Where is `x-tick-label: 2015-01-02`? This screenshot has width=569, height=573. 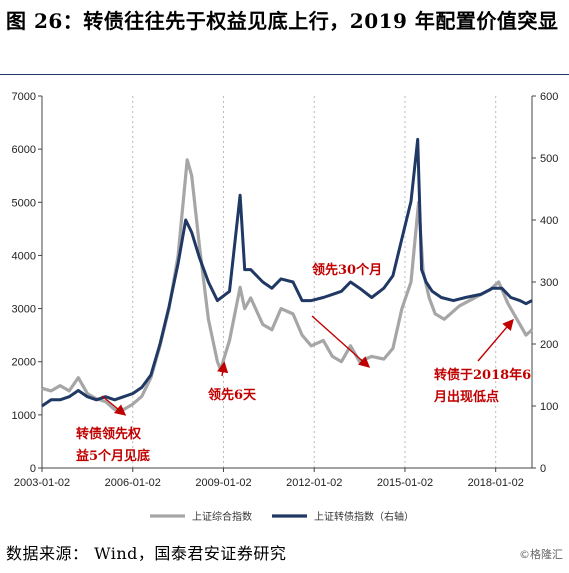 x-tick-label: 2015-01-02 is located at coordinates (405, 483).